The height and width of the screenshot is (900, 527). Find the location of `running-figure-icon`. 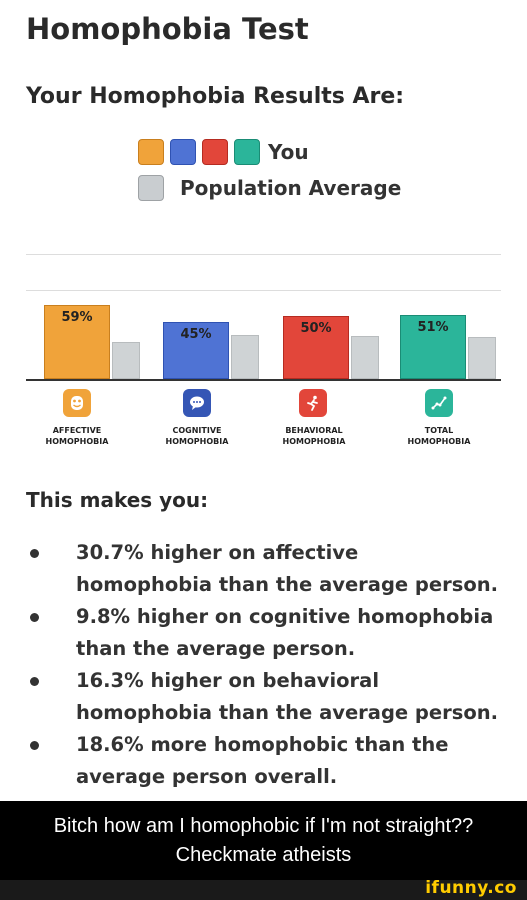

running-figure-icon is located at coordinates (313, 403).